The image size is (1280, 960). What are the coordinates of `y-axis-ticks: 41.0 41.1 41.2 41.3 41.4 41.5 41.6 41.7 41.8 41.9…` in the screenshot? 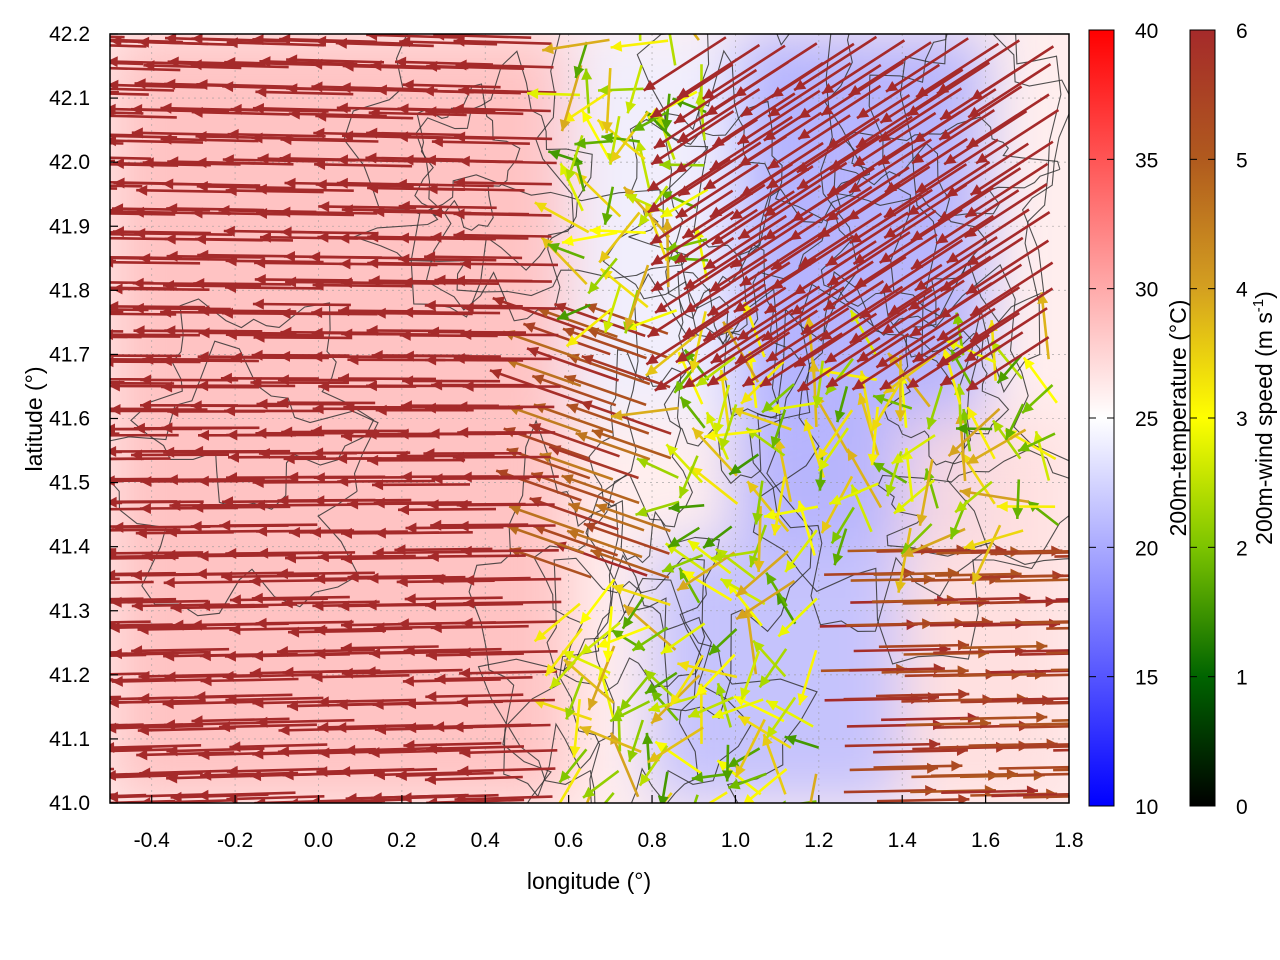 It's located at (83, 419).